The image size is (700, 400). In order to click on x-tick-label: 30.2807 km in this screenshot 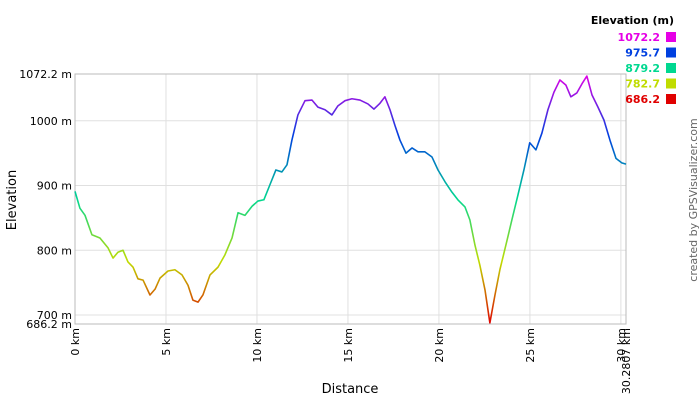, I will do `click(626, 361)`.